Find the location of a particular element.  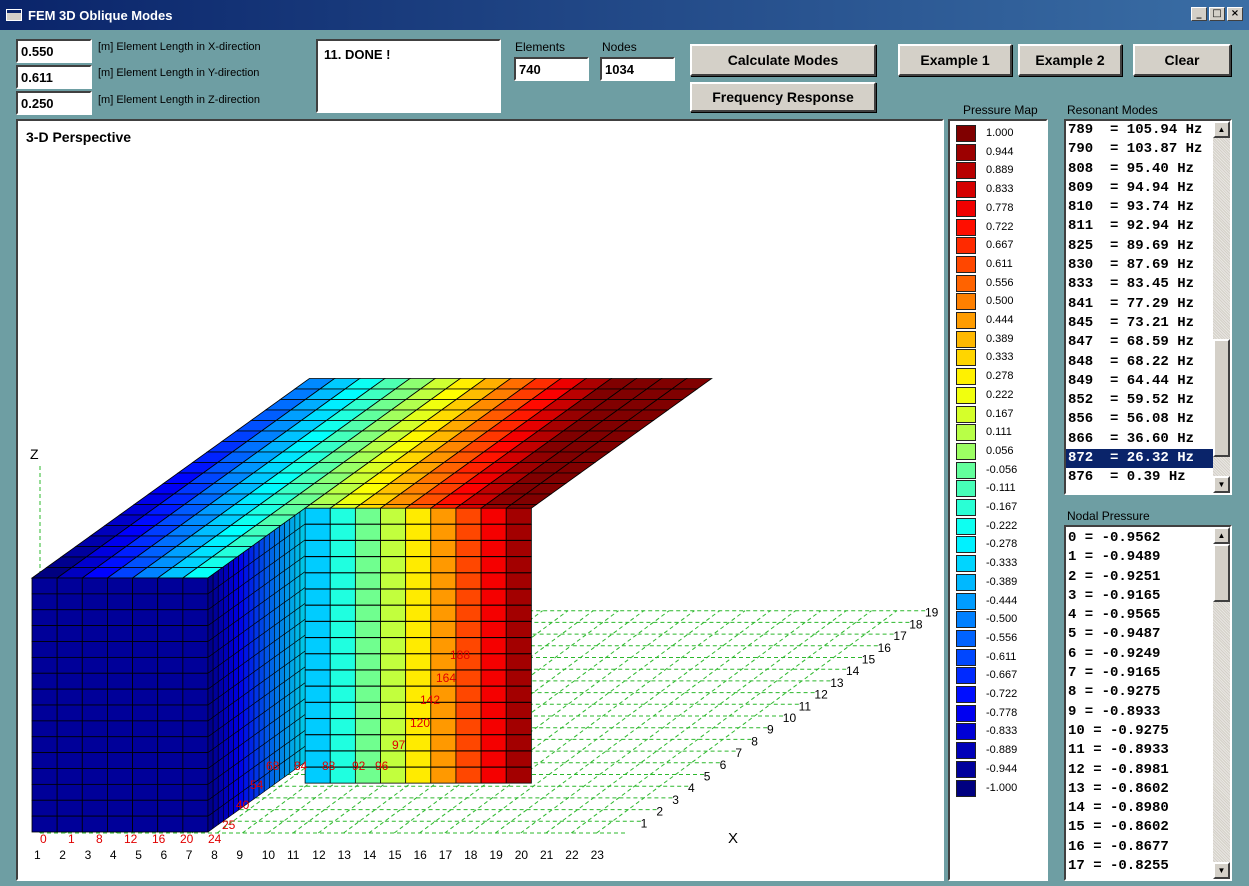

x-tick-label: 11 is located at coordinates (293, 855).